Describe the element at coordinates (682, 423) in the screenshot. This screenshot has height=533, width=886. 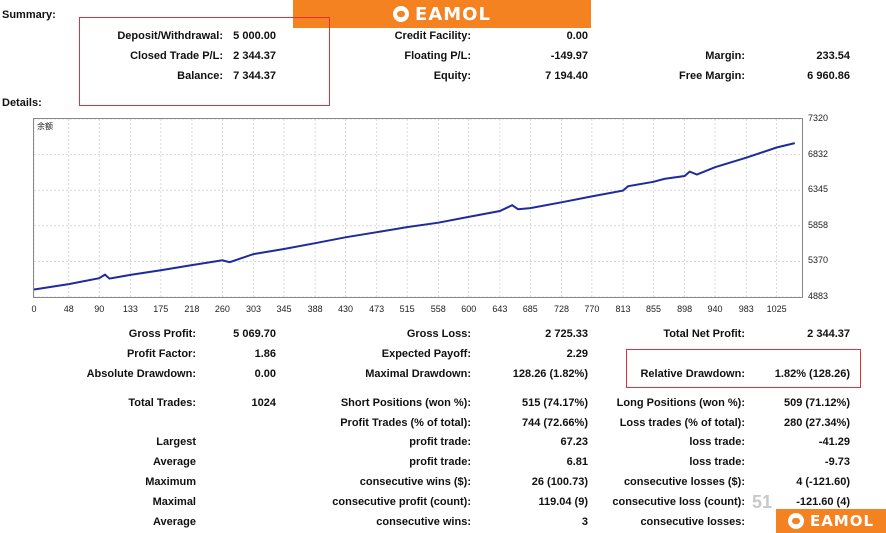
I see `loss-trades-label: Loss trades (% of total):` at that location.